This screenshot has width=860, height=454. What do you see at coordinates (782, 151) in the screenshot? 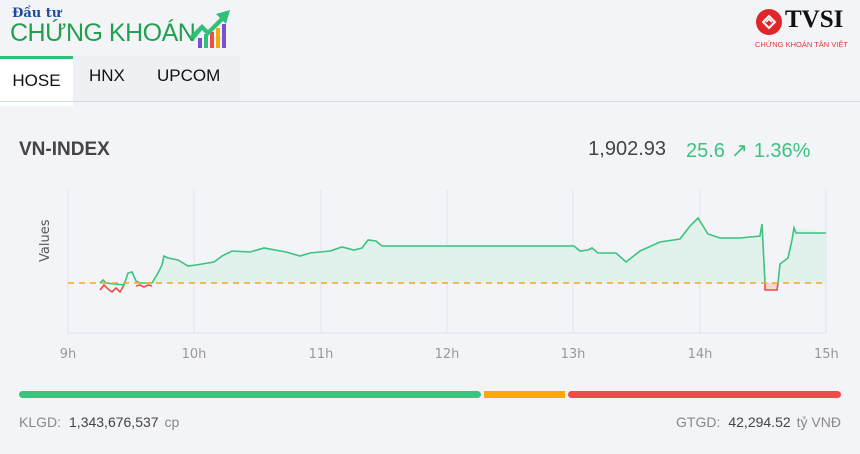
I see `change-percent: 1.36%` at bounding box center [782, 151].